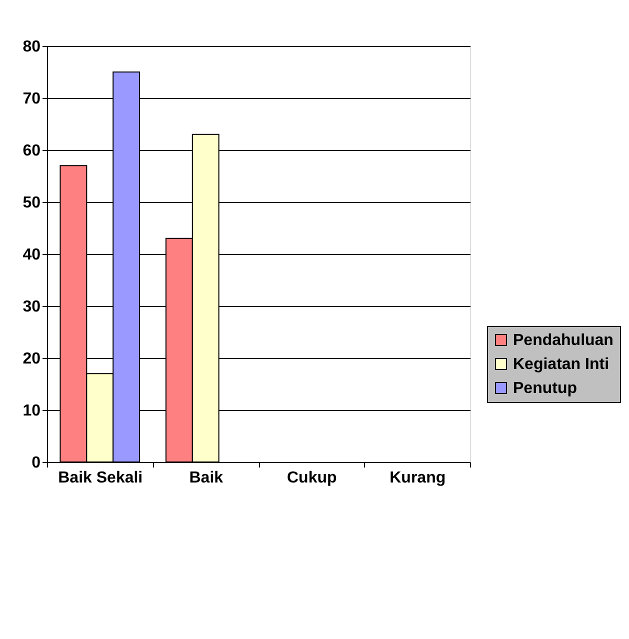 The width and height of the screenshot is (629, 639). Describe the element at coordinates (31, 255) in the screenshot. I see `y-tick-label: 40` at that location.